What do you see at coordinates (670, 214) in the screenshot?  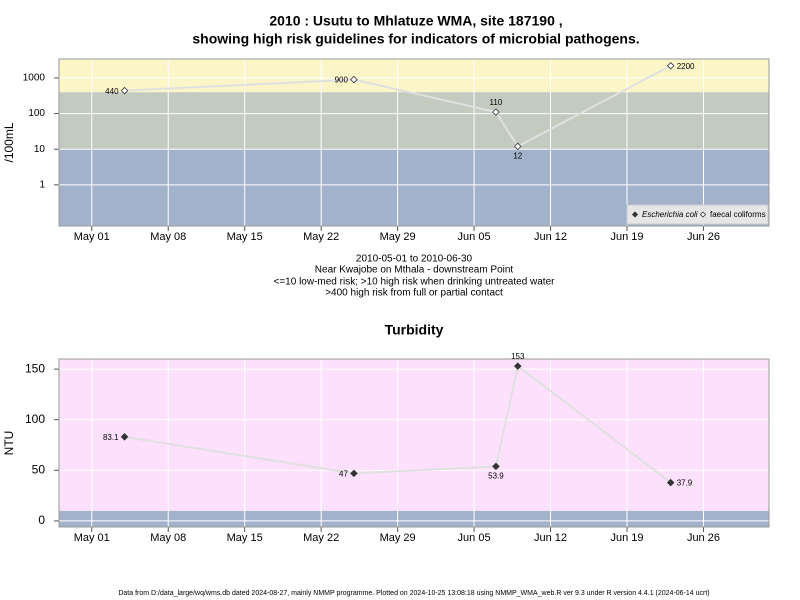 I see `legend-label: Escherichia coli` at bounding box center [670, 214].